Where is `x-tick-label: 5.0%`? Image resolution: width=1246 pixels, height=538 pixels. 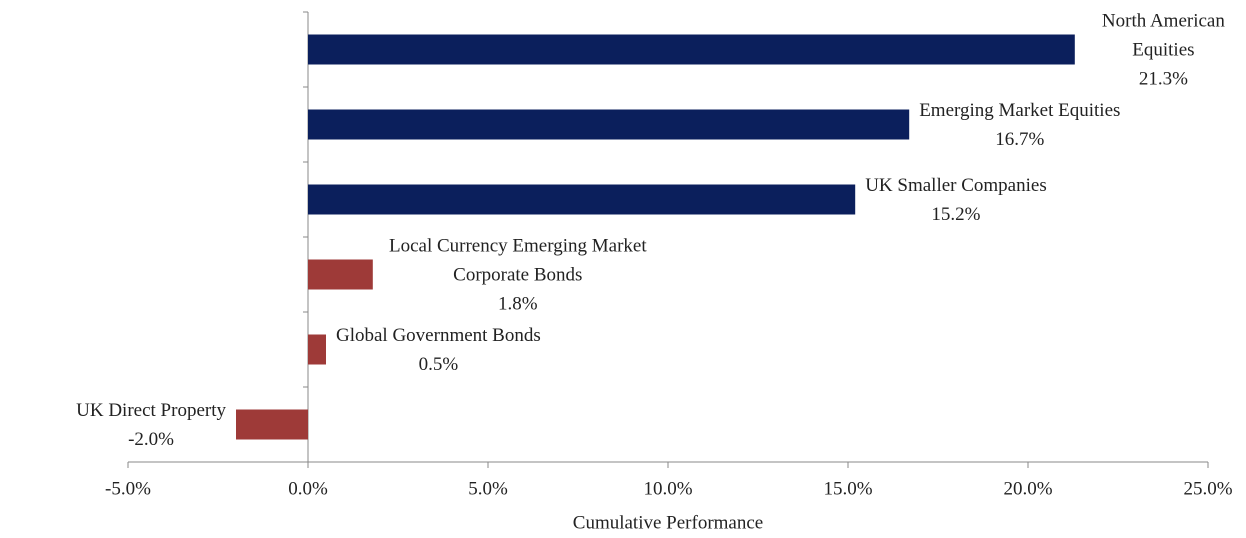 x-tick-label: 5.0% is located at coordinates (488, 488).